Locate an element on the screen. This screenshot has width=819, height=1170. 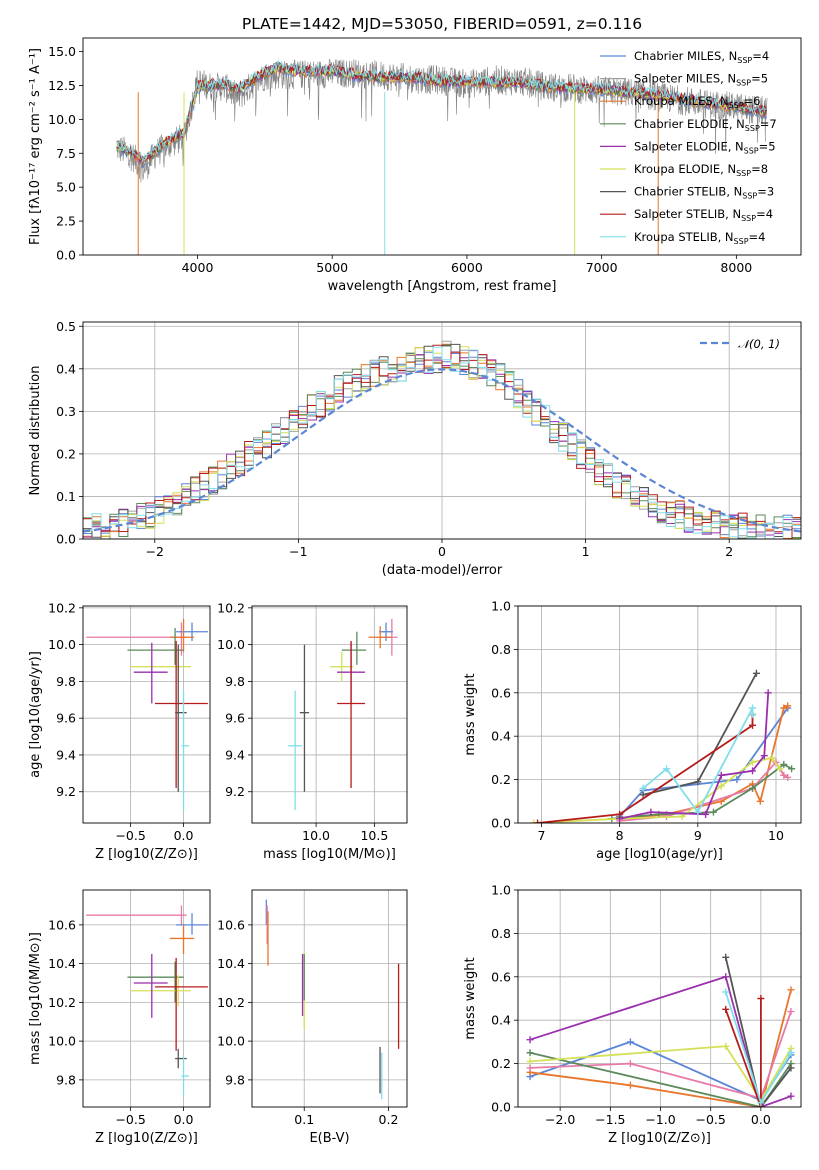
x-tick-label: 7000 is located at coordinates (602, 267).